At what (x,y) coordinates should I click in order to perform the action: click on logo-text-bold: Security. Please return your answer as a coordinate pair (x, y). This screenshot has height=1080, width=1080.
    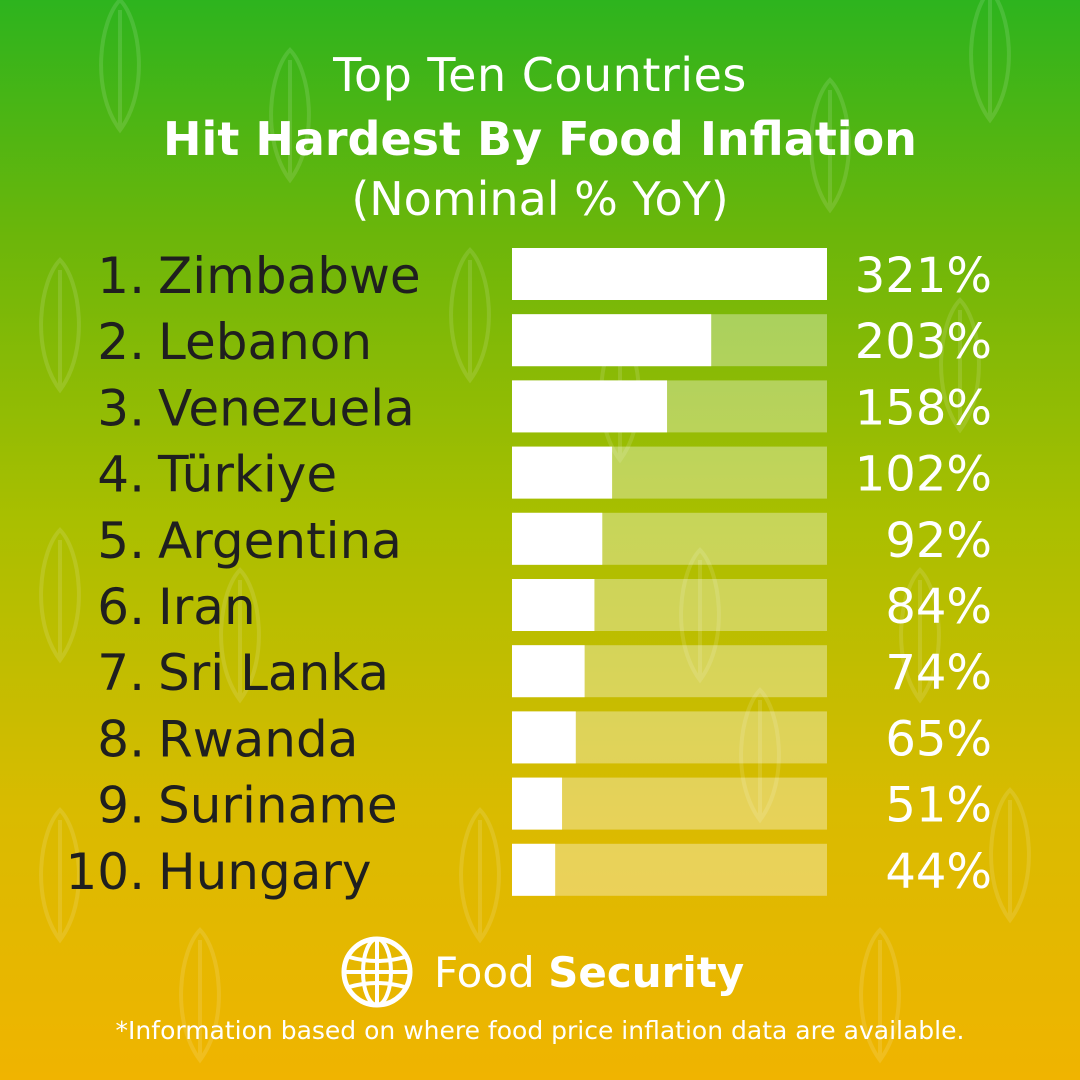
    Looking at the image, I should click on (646, 972).